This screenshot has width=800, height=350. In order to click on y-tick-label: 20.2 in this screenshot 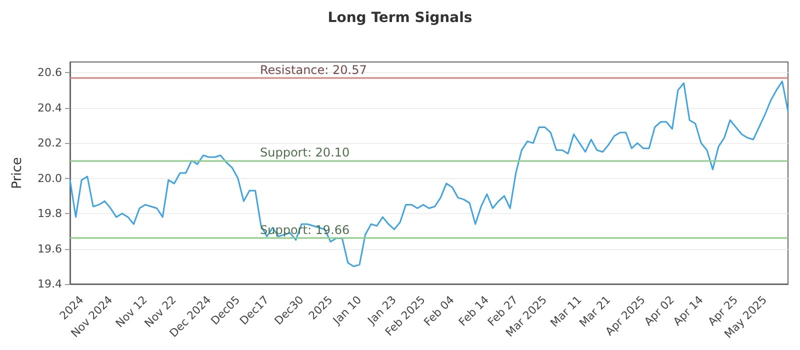, I will do `click(50, 143)`.